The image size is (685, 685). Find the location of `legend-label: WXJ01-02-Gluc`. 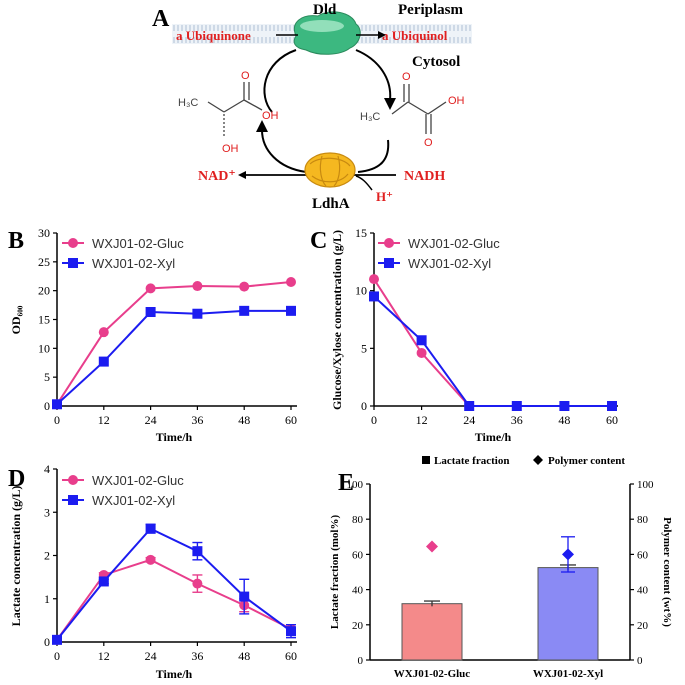

legend-label: WXJ01-02-Gluc is located at coordinates (138, 243).